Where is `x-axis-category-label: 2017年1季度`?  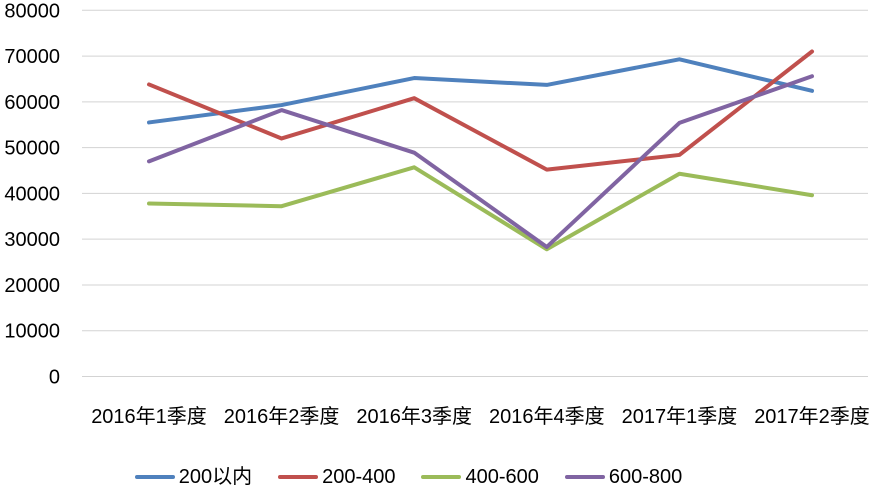
x-axis-category-label: 2017年1季度 is located at coordinates (680, 416).